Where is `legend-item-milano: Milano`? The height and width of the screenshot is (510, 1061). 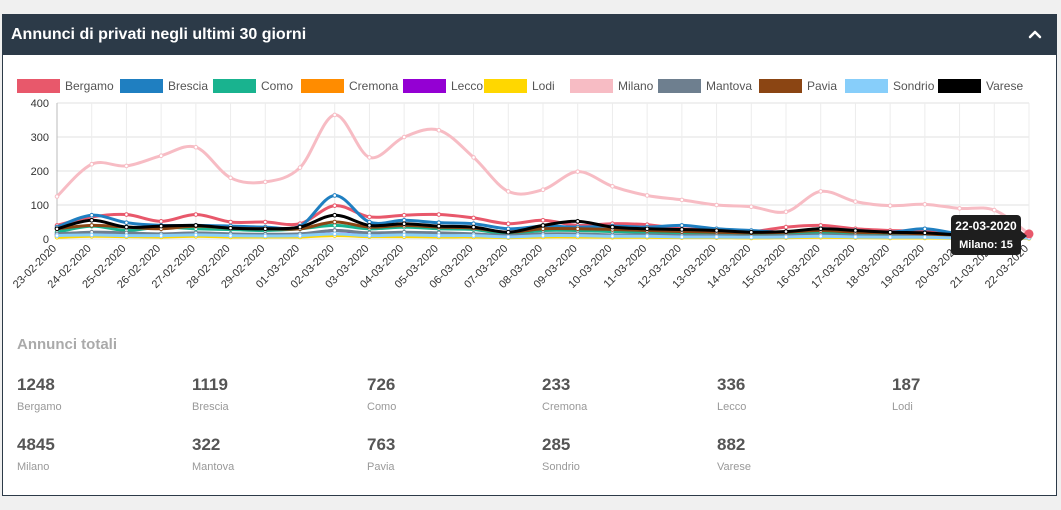
legend-item-milano: Milano is located at coordinates (612, 86).